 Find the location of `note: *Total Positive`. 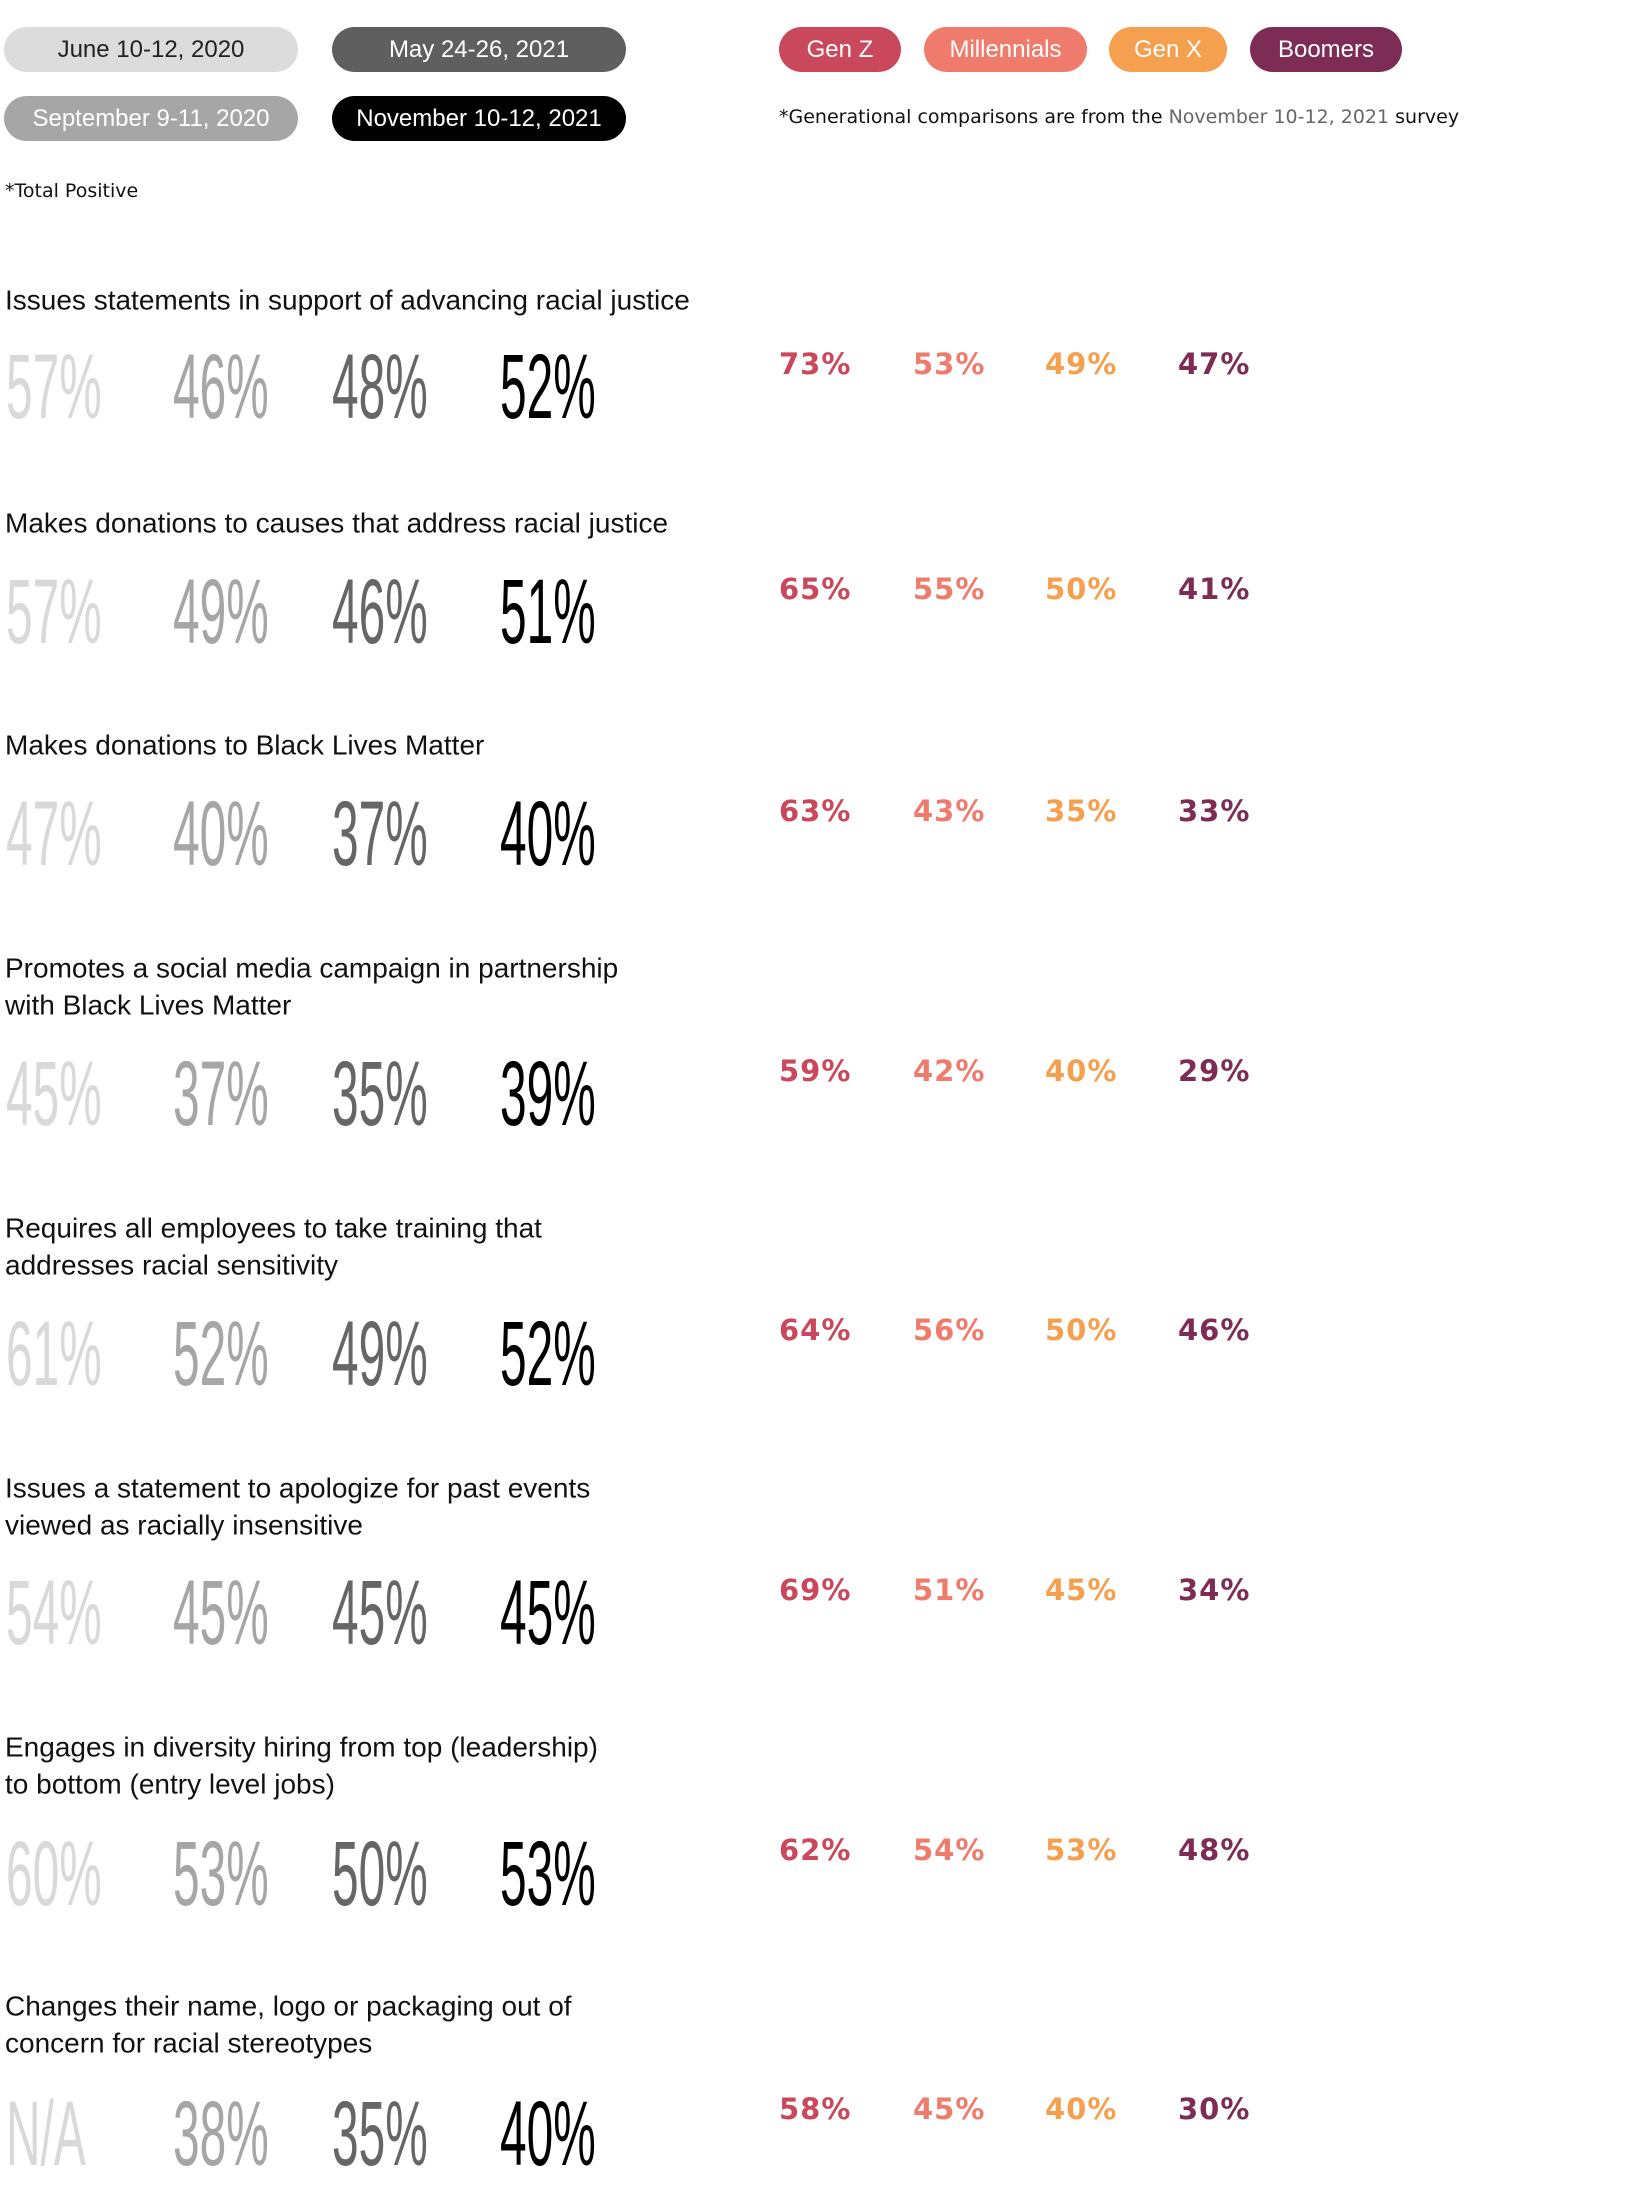

note: *Total Positive is located at coordinates (72, 191).